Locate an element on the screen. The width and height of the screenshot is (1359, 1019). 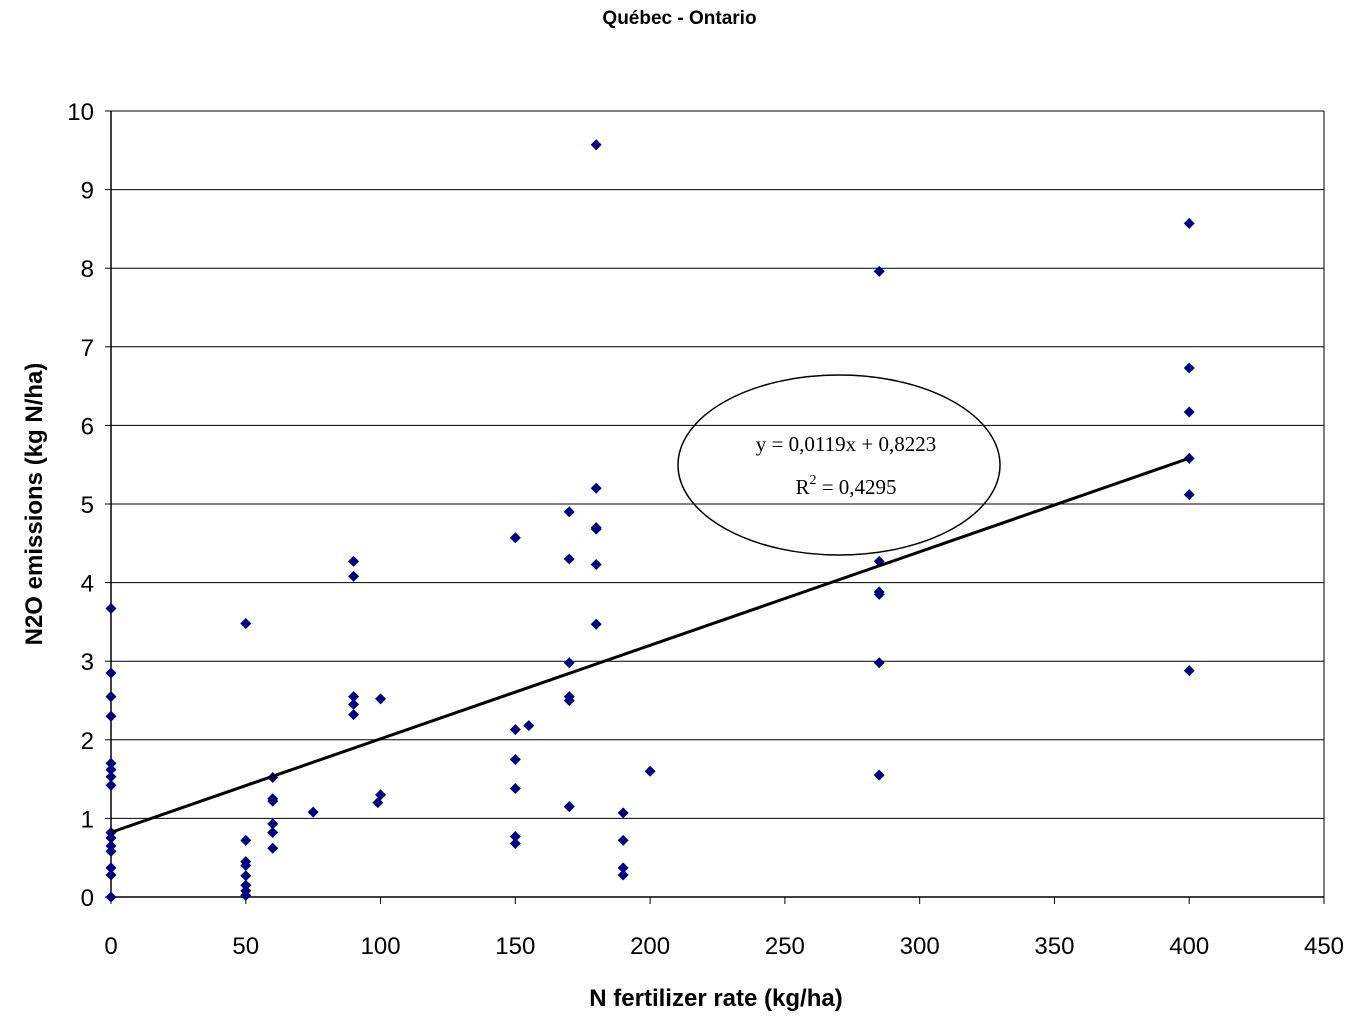
y-tick-label: 2 is located at coordinates (87, 741).